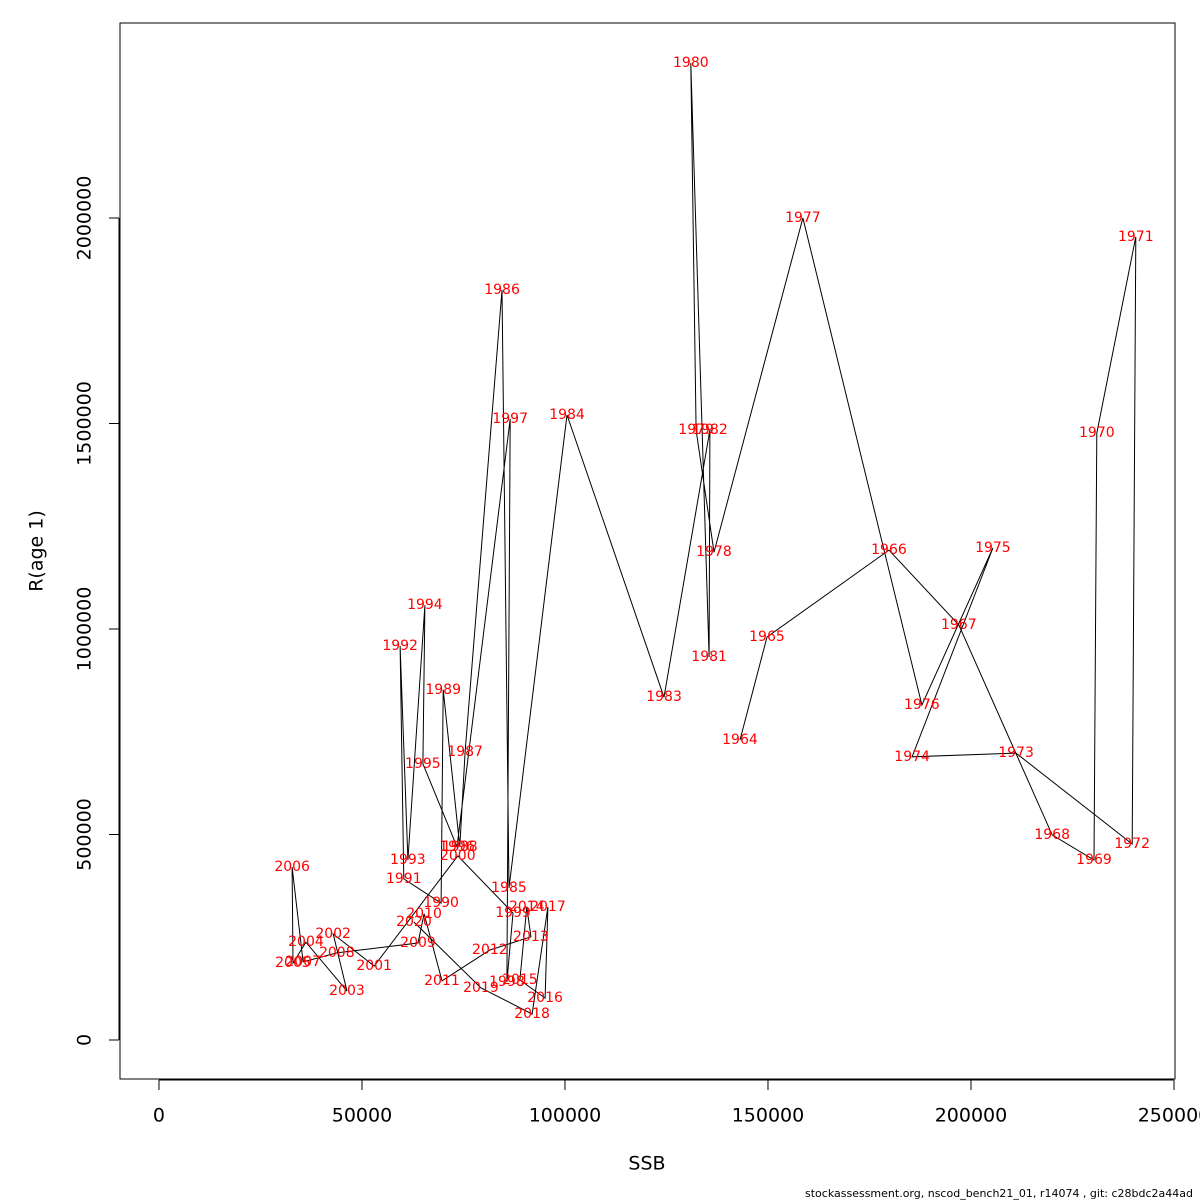  What do you see at coordinates (303, 962) in the screenshot?
I see `year-label: 2007` at bounding box center [303, 962].